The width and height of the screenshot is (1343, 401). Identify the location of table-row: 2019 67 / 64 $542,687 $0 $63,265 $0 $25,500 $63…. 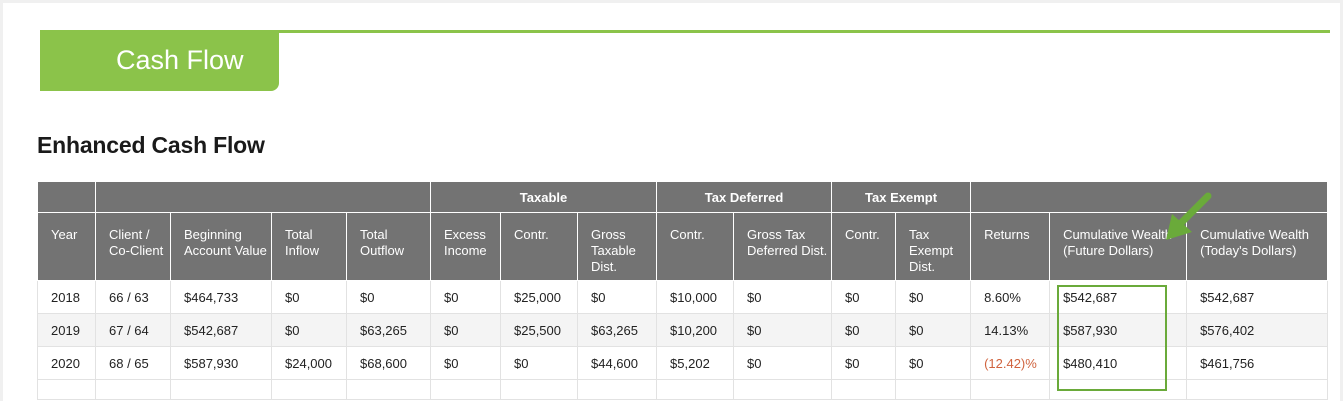
(683, 330).